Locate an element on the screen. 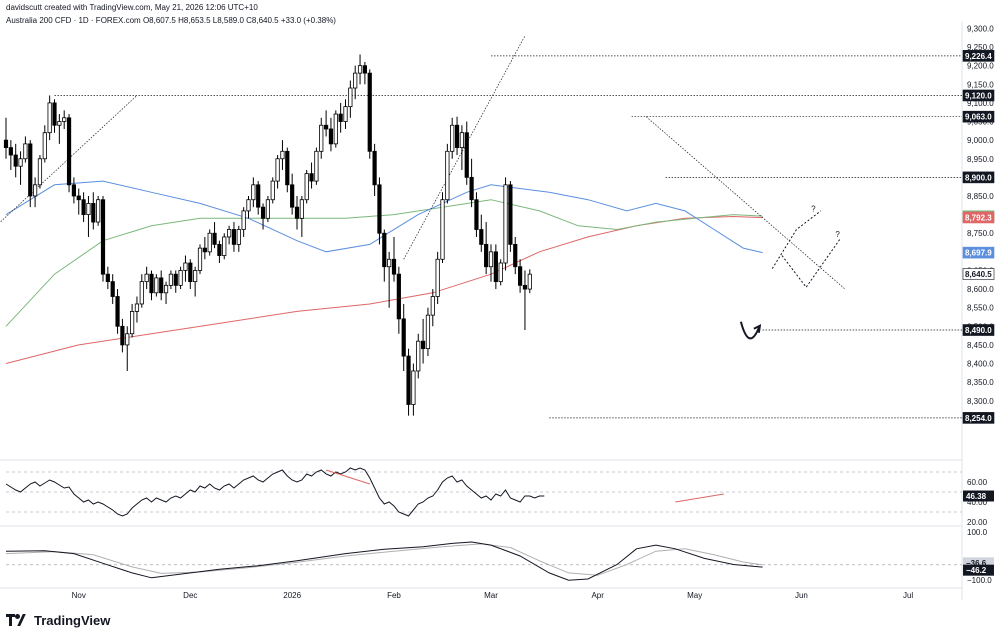  price-label: 8,254.0 is located at coordinates (978, 418).